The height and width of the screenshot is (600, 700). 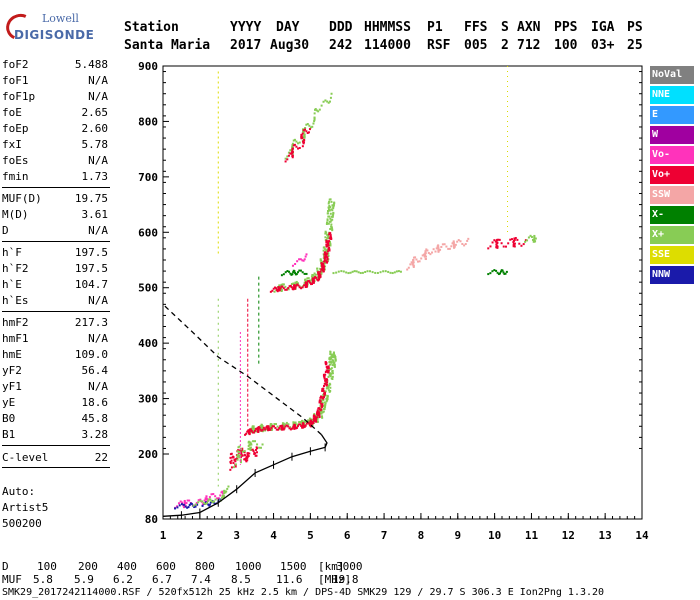 What do you see at coordinates (635, 45) in the screenshot?
I see `header-value-11: 25` at bounding box center [635, 45].